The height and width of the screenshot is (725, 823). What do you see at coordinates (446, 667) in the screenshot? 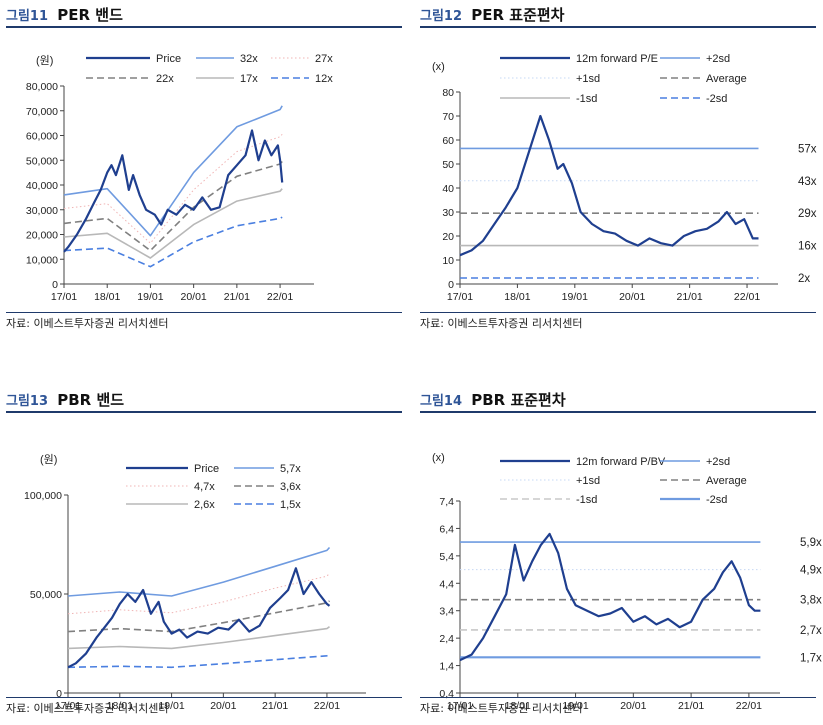
I see `y-tick-label: 1,4` at bounding box center [446, 667].